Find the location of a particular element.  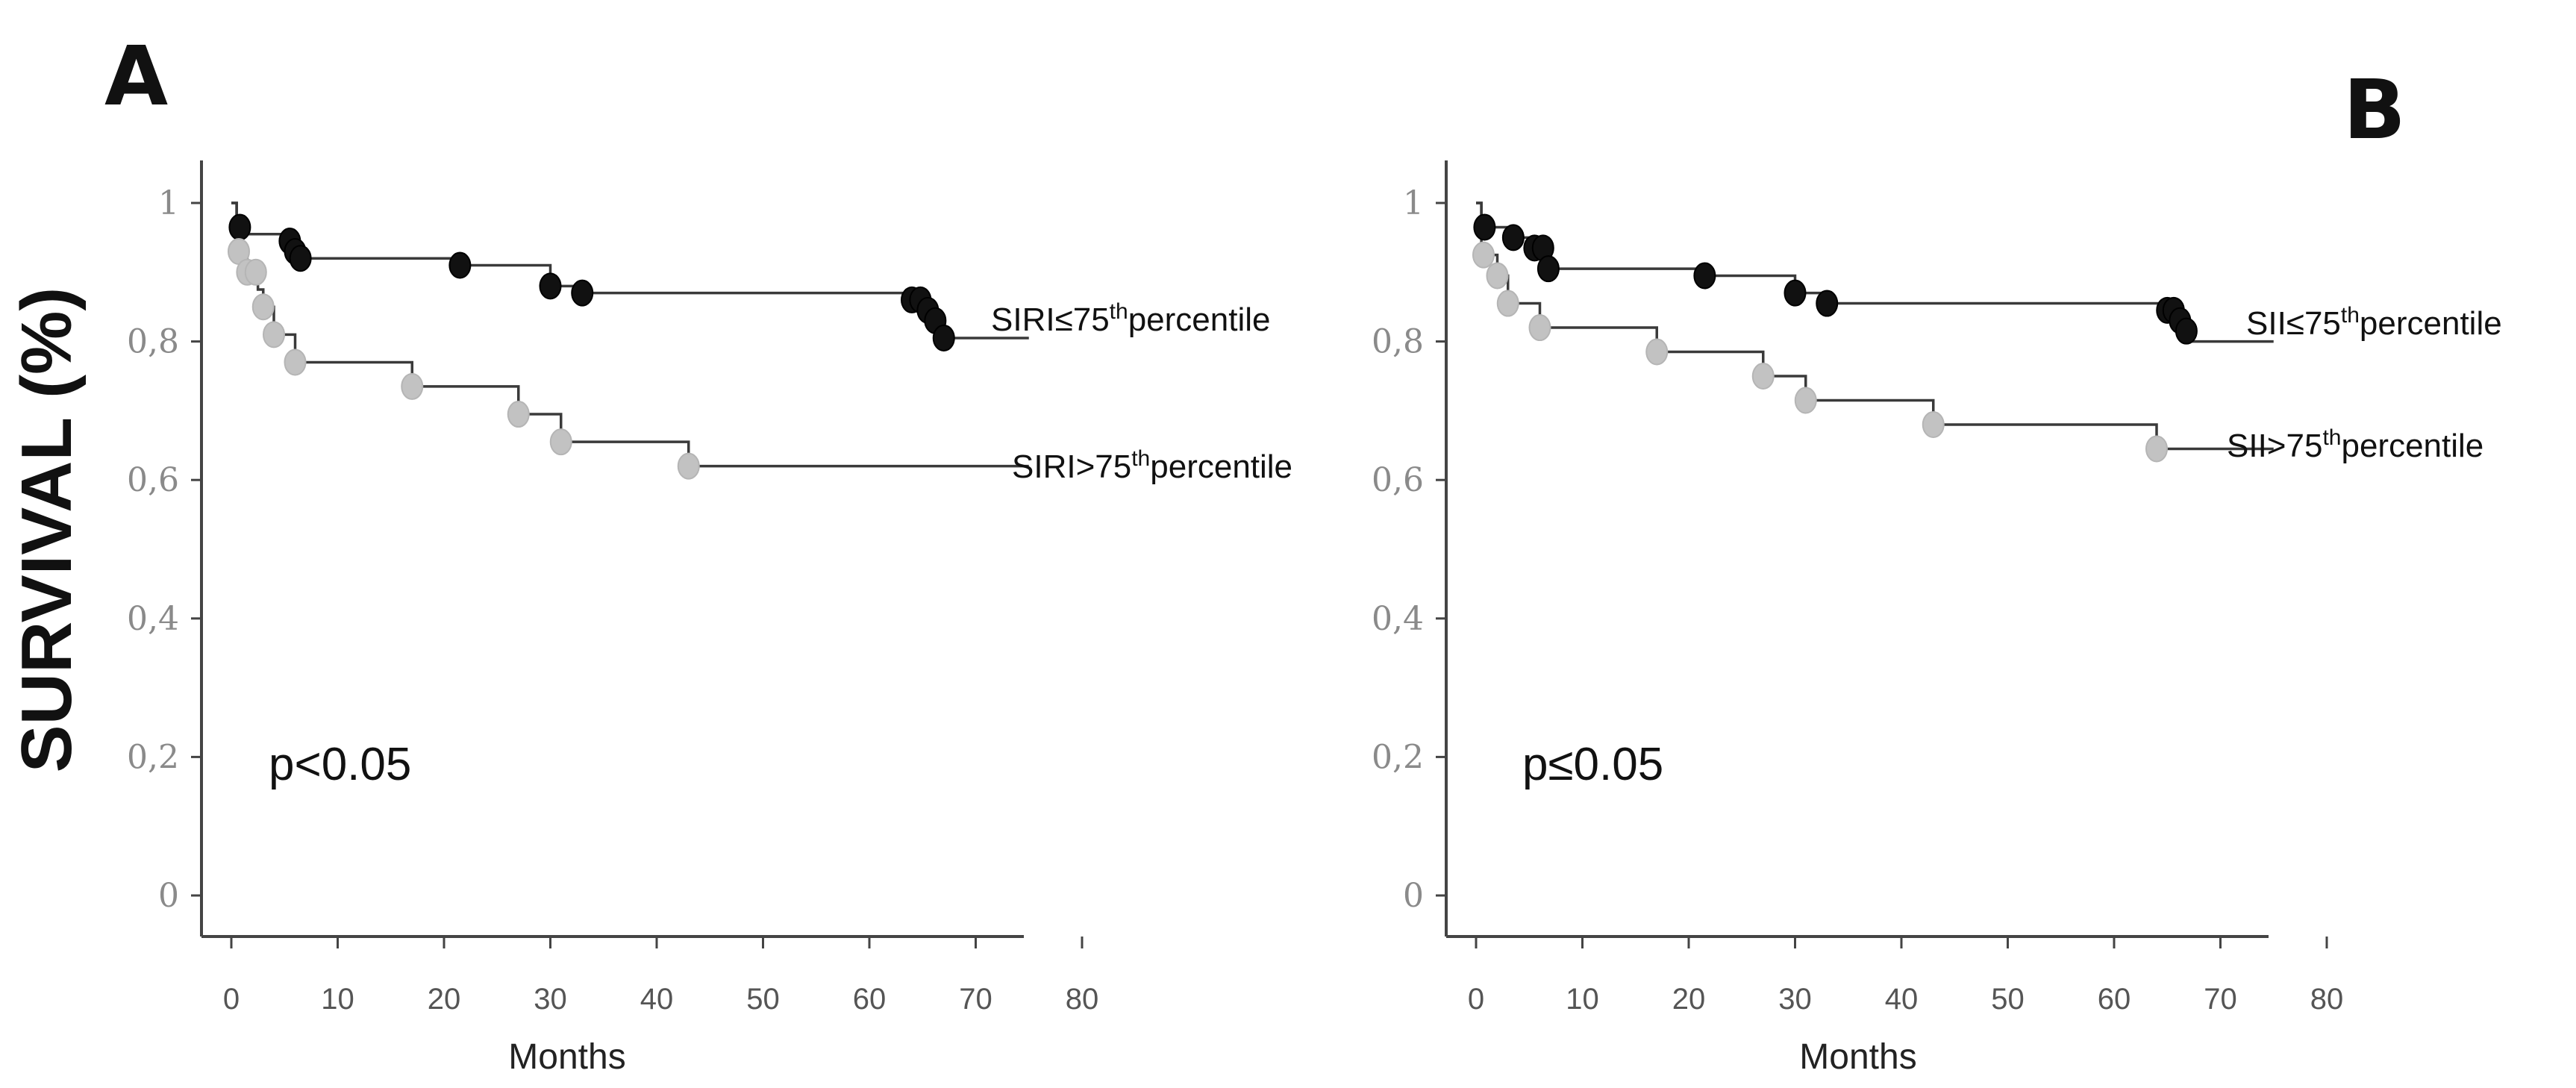

panel-a-series is located at coordinates (630, 334).